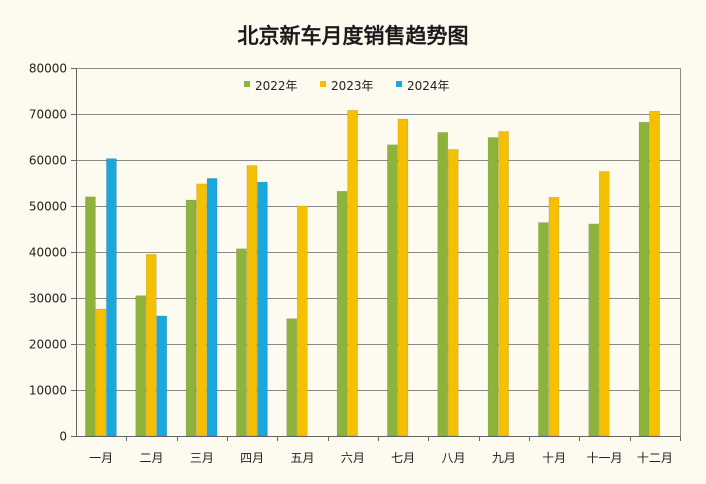 The height and width of the screenshot is (484, 706). What do you see at coordinates (48, 115) in the screenshot?
I see `y-tick-label: 70000` at bounding box center [48, 115].